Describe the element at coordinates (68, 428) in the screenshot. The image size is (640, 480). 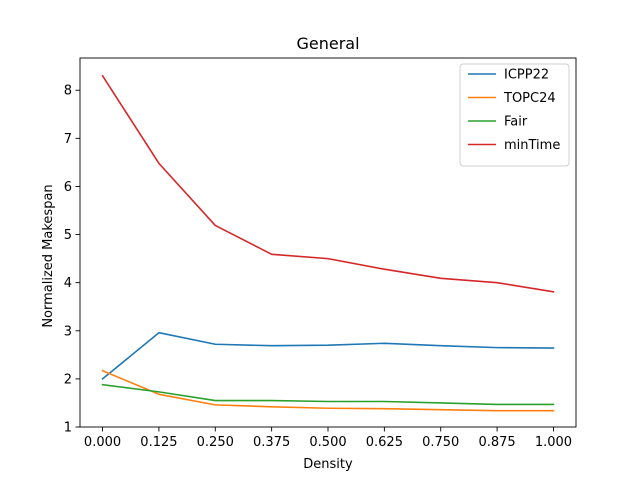
I see `y-tick-label: 1` at that location.